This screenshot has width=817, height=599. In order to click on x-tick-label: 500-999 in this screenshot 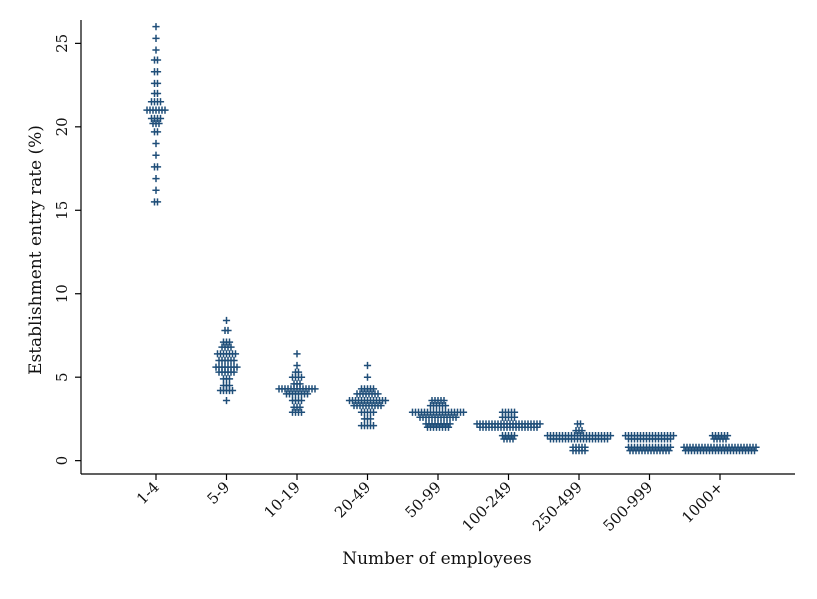, I will do `click(628, 506)`.